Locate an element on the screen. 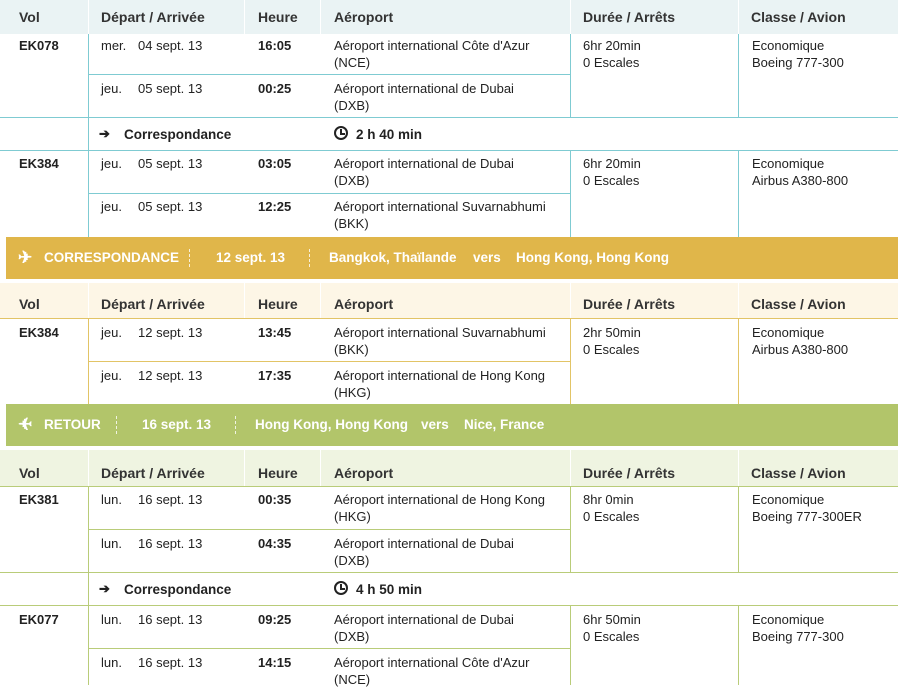  arr-code: (BKK) is located at coordinates (351, 223).